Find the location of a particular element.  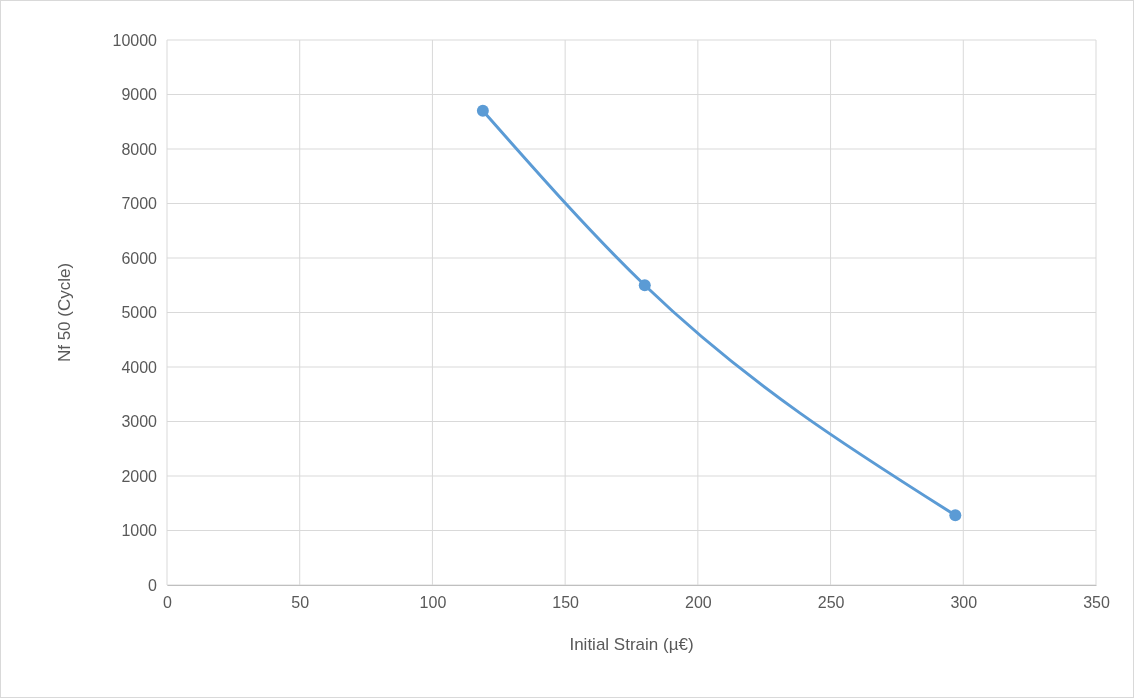

x-tick-label: 50 is located at coordinates (300, 603).